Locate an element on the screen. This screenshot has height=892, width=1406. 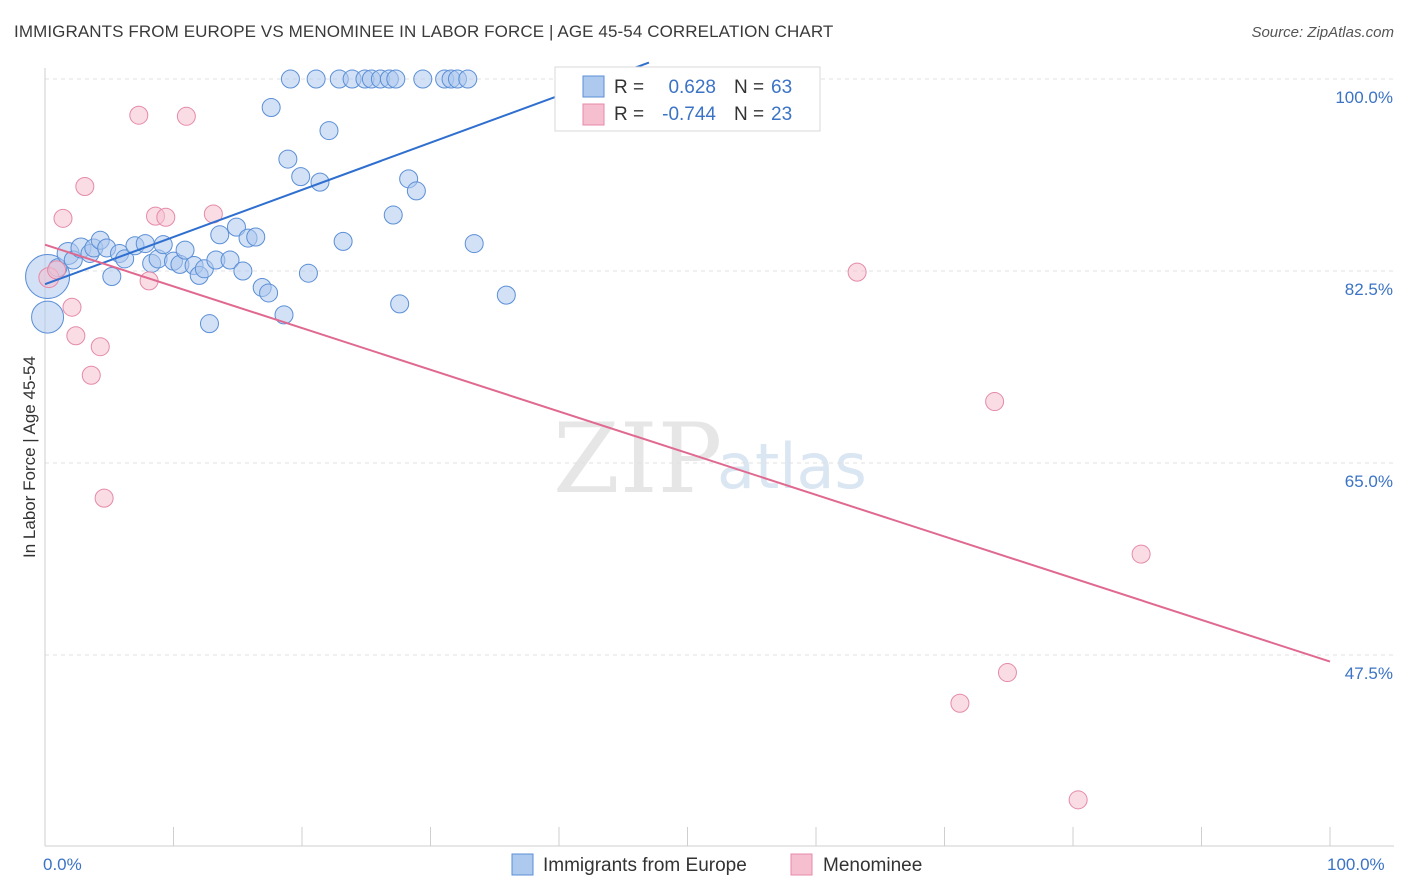
stats-legend-swatch-blue is located at coordinates (593, 86).